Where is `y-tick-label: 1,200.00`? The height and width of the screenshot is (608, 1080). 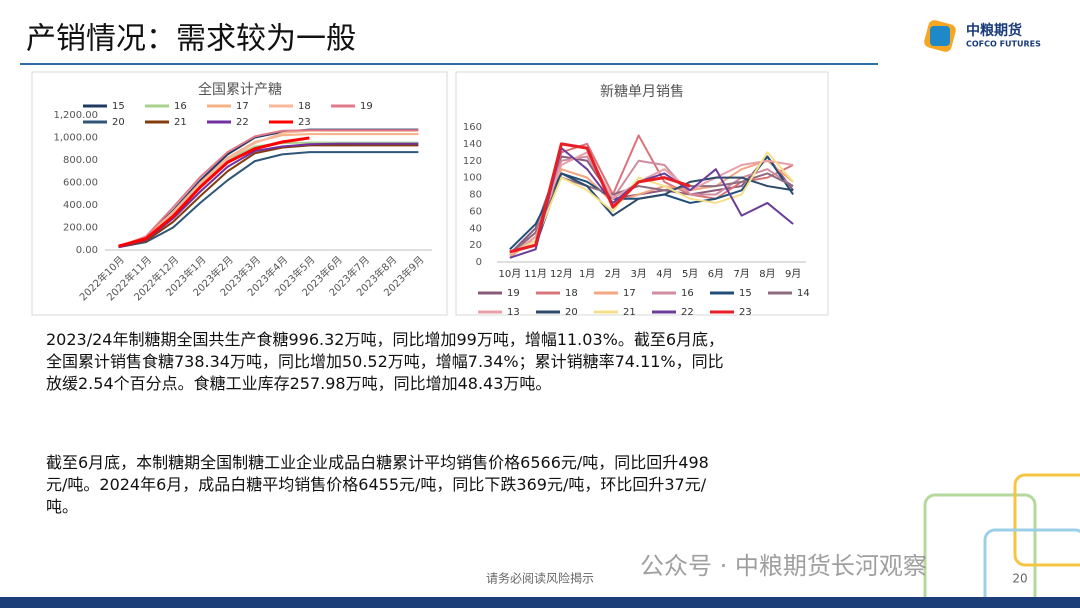 y-tick-label: 1,200.00 is located at coordinates (75, 115).